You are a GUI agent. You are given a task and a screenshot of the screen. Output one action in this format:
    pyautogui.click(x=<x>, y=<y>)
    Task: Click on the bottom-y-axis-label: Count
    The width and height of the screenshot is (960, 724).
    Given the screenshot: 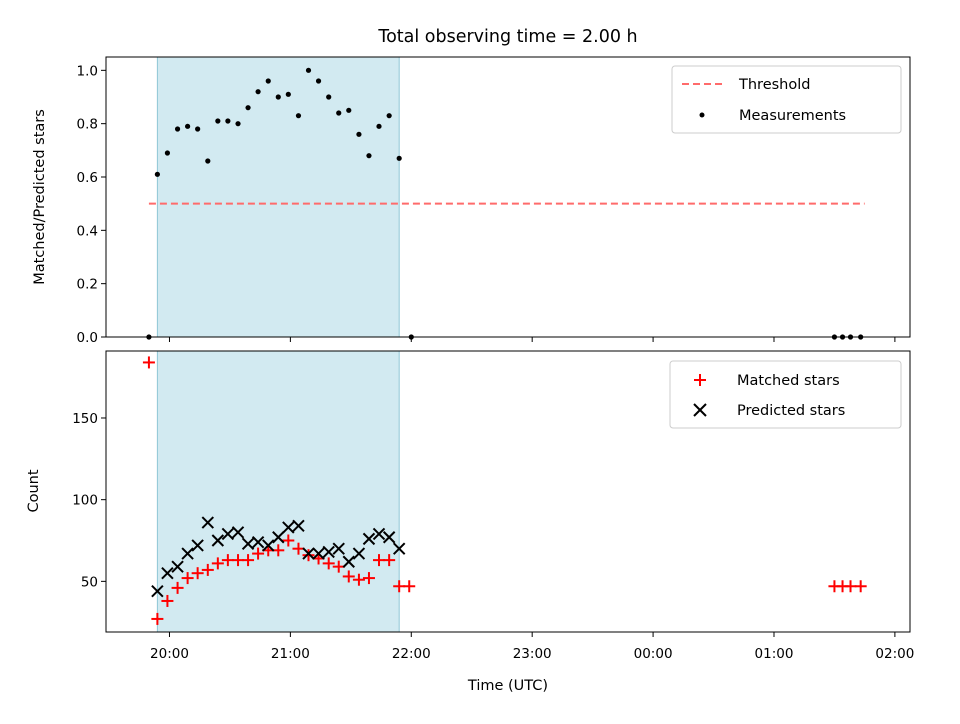 What is the action you would take?
    pyautogui.click(x=34, y=490)
    